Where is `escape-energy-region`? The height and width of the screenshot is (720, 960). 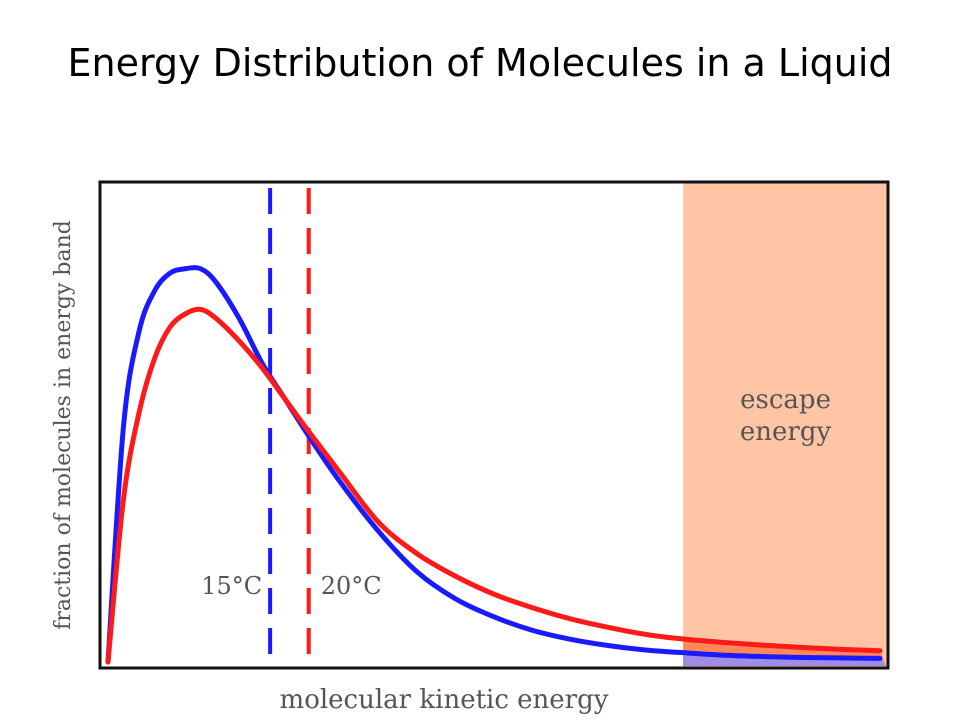 escape-energy-region is located at coordinates (785, 425).